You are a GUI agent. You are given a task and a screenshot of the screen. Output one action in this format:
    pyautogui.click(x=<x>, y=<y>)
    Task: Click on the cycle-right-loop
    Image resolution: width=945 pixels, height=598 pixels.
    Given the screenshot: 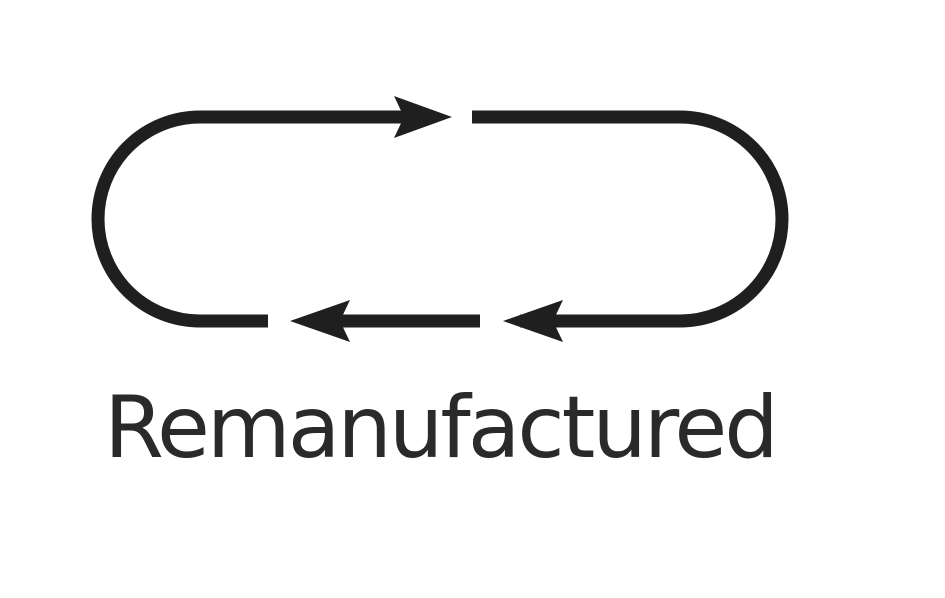 What is the action you would take?
    pyautogui.click(x=630, y=219)
    